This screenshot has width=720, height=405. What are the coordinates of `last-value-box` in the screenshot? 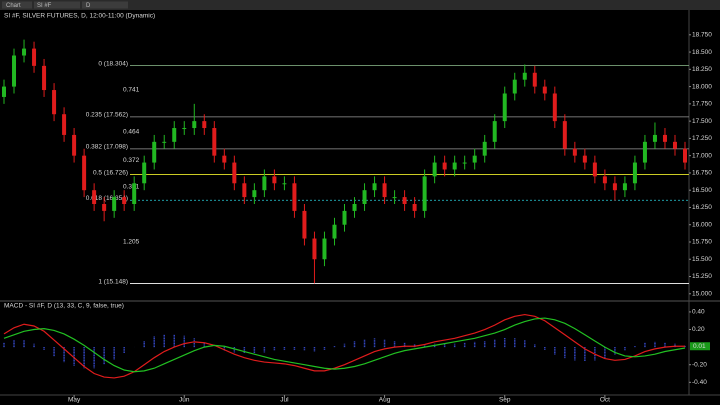 It's located at (700, 346).